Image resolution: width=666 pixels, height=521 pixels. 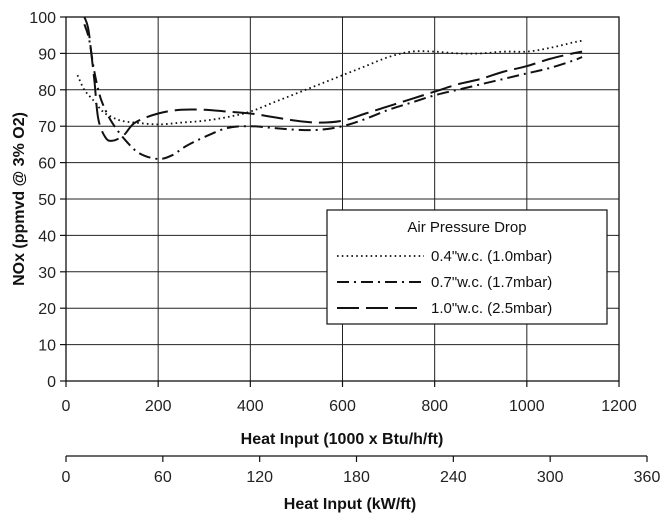 I want to click on secondary-tick-label: 240, so click(x=453, y=477).